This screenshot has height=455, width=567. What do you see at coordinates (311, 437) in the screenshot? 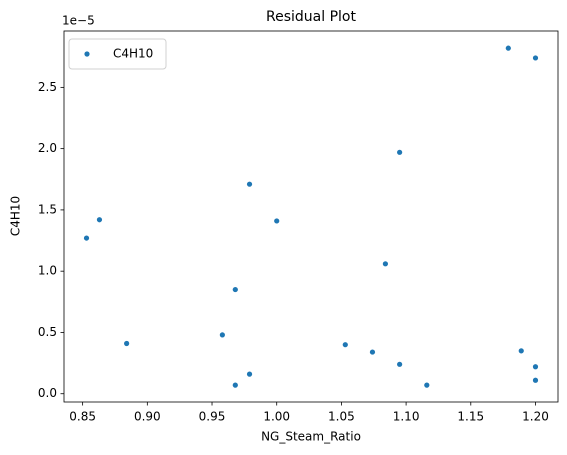
I see `x-axis-label: NG_Steam_Ratio` at bounding box center [311, 437].